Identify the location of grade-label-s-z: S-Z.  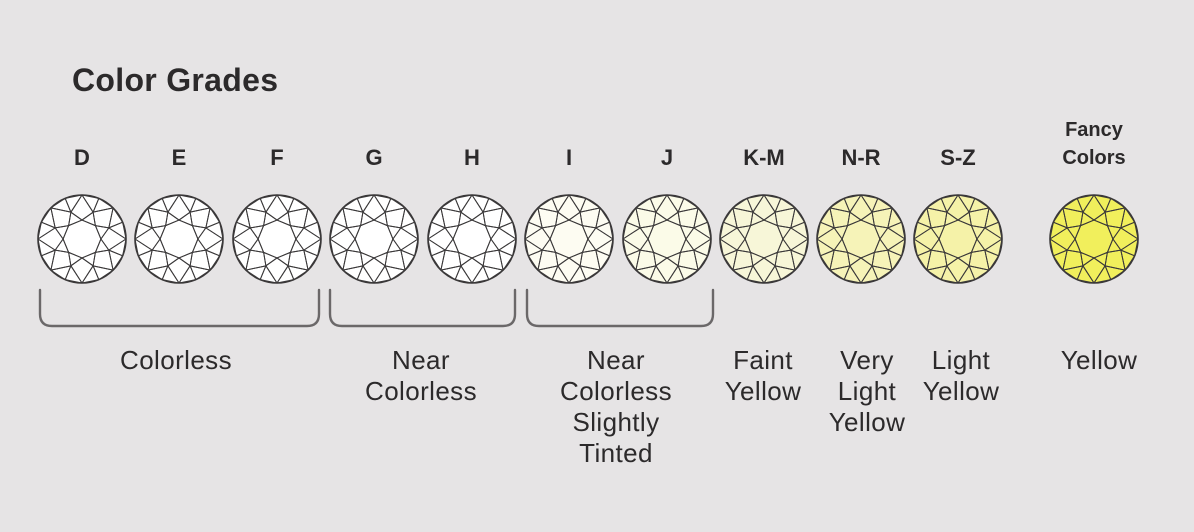
(958, 157).